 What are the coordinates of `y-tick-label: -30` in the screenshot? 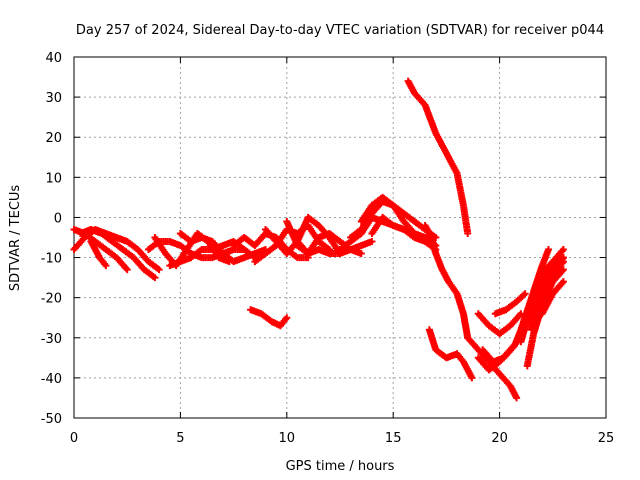 It's located at (51, 339).